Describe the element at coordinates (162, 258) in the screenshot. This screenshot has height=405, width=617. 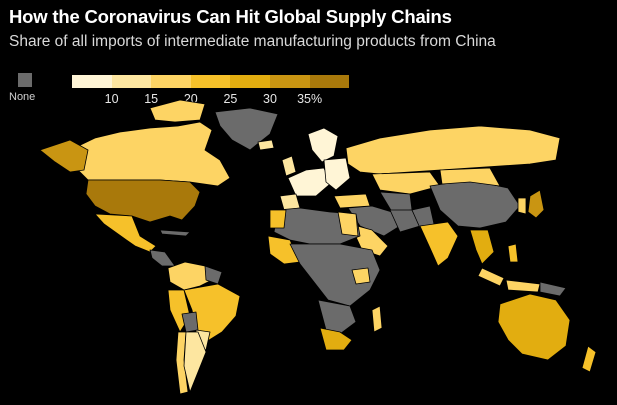
I see `central-america` at that location.